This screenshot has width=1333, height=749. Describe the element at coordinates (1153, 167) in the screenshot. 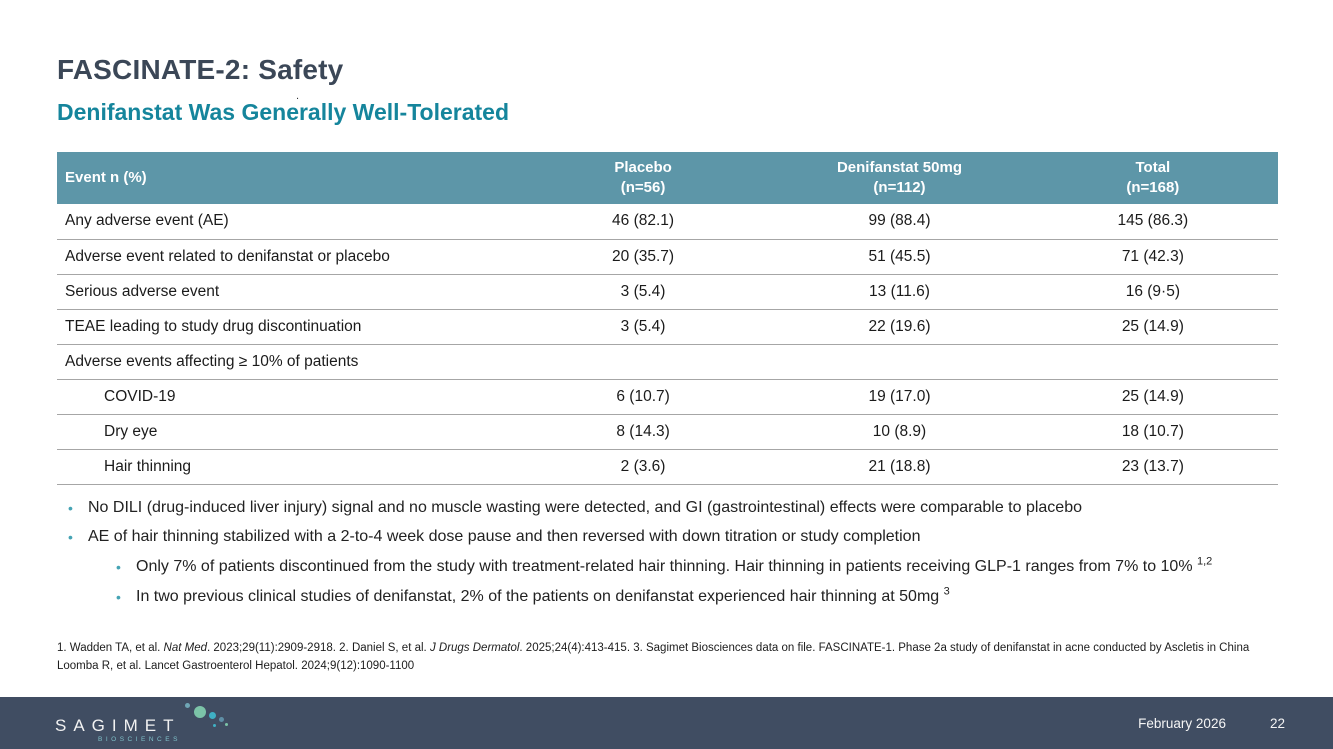

I see `header-total-line1: Total` at that location.